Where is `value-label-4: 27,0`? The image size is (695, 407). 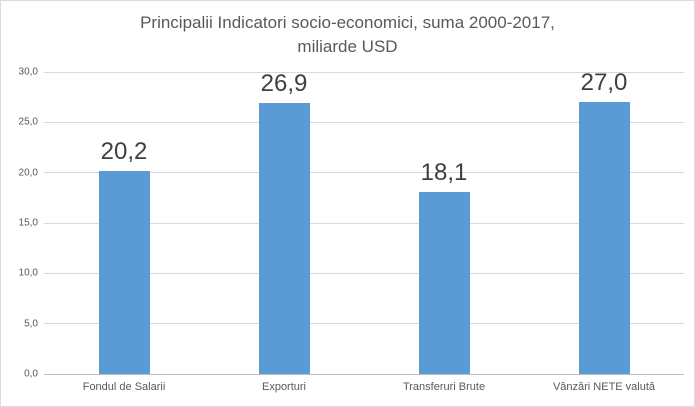
value-label-4: 27,0 is located at coordinates (604, 82).